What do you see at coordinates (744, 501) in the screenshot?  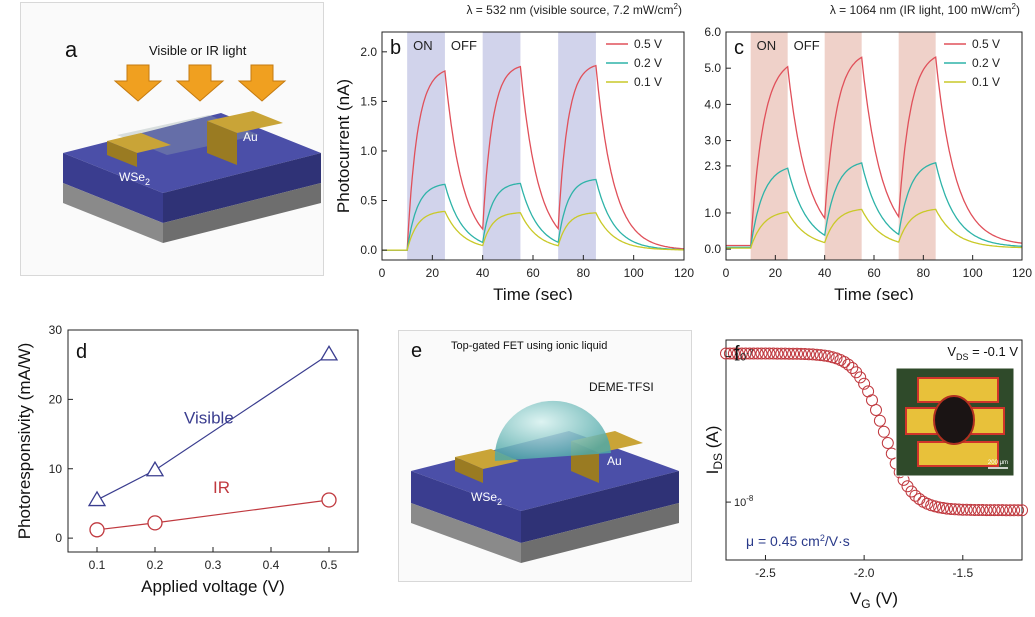 I see `f-y-tick-label-1: 10⁻⁸` at bounding box center [744, 501].